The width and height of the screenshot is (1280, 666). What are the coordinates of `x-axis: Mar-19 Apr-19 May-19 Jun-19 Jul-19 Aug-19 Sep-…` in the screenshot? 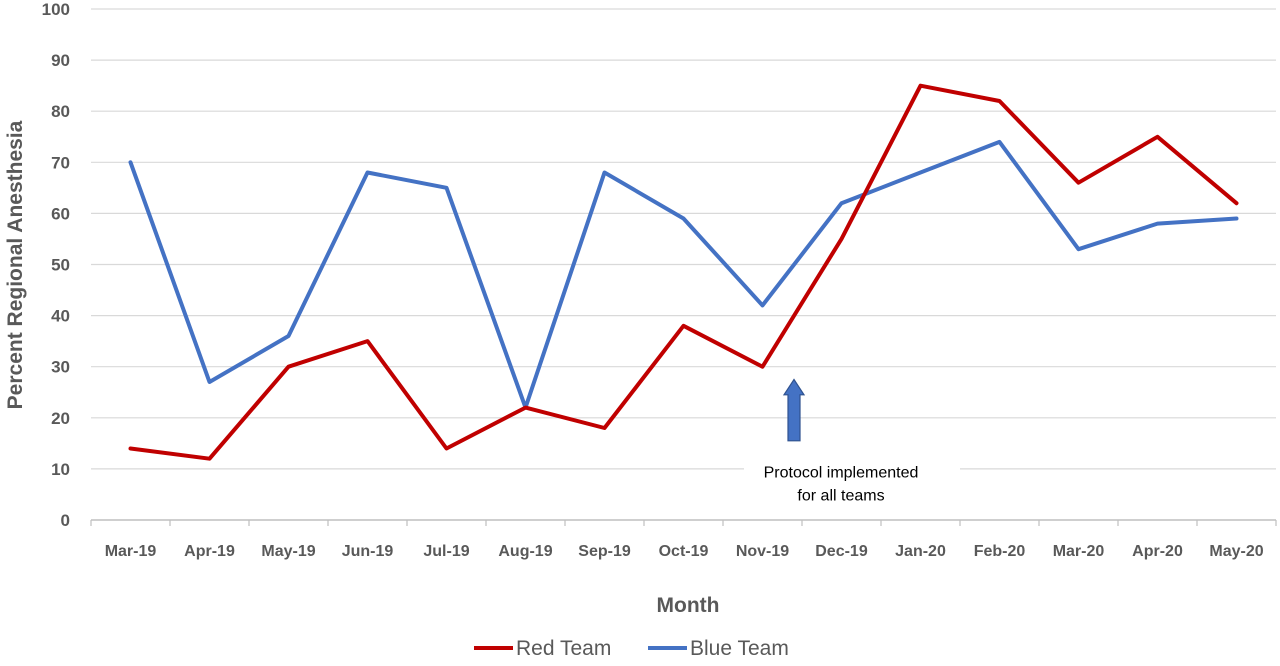 It's located at (683, 539).